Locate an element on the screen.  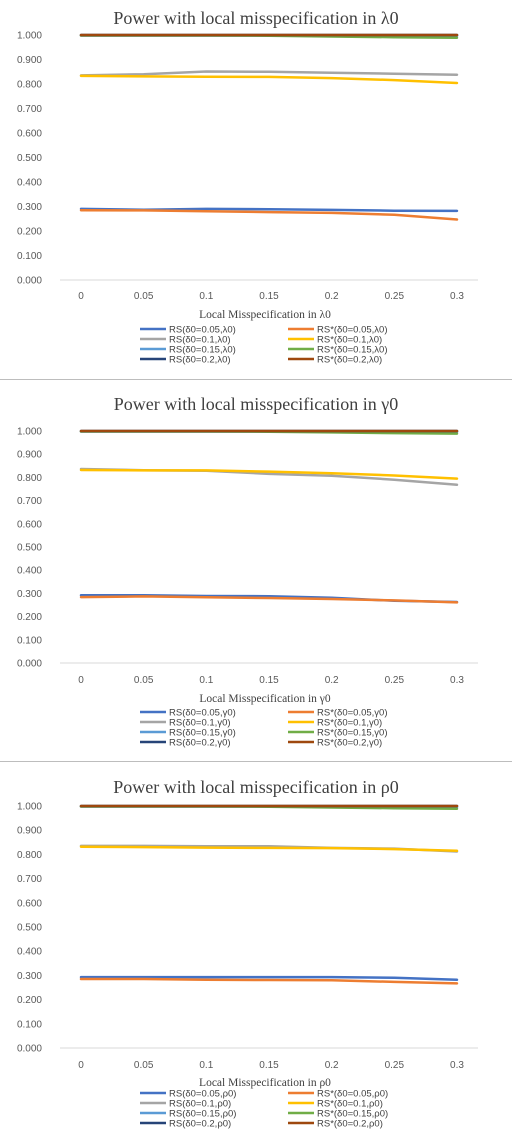
chart-title: Power with local misspecification in λ0 is located at coordinates (255, 18).